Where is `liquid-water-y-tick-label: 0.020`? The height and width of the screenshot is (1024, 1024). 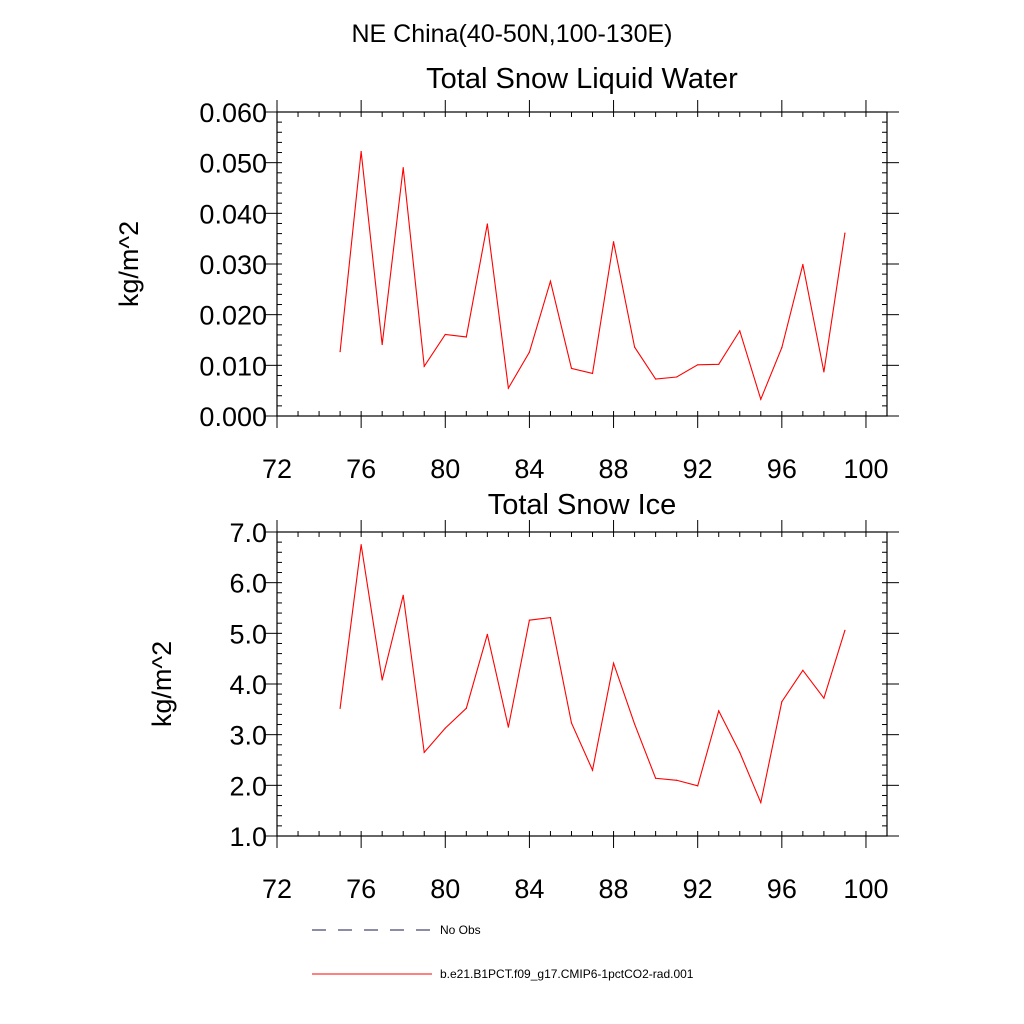
liquid-water-y-tick-label: 0.020 is located at coordinates (233, 316).